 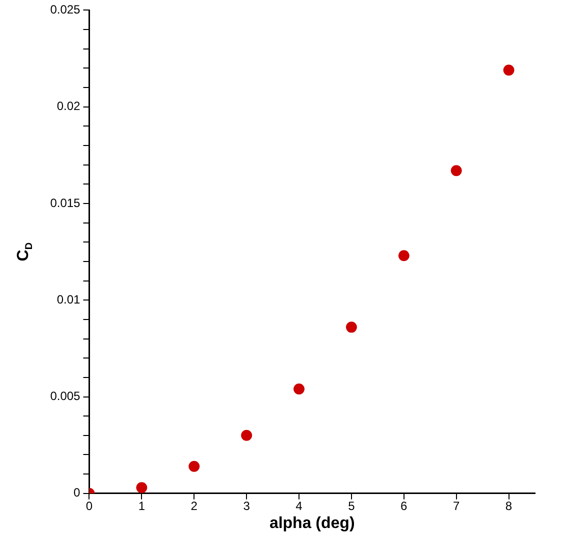 I want to click on x-tick-label: 0, so click(x=89, y=505).